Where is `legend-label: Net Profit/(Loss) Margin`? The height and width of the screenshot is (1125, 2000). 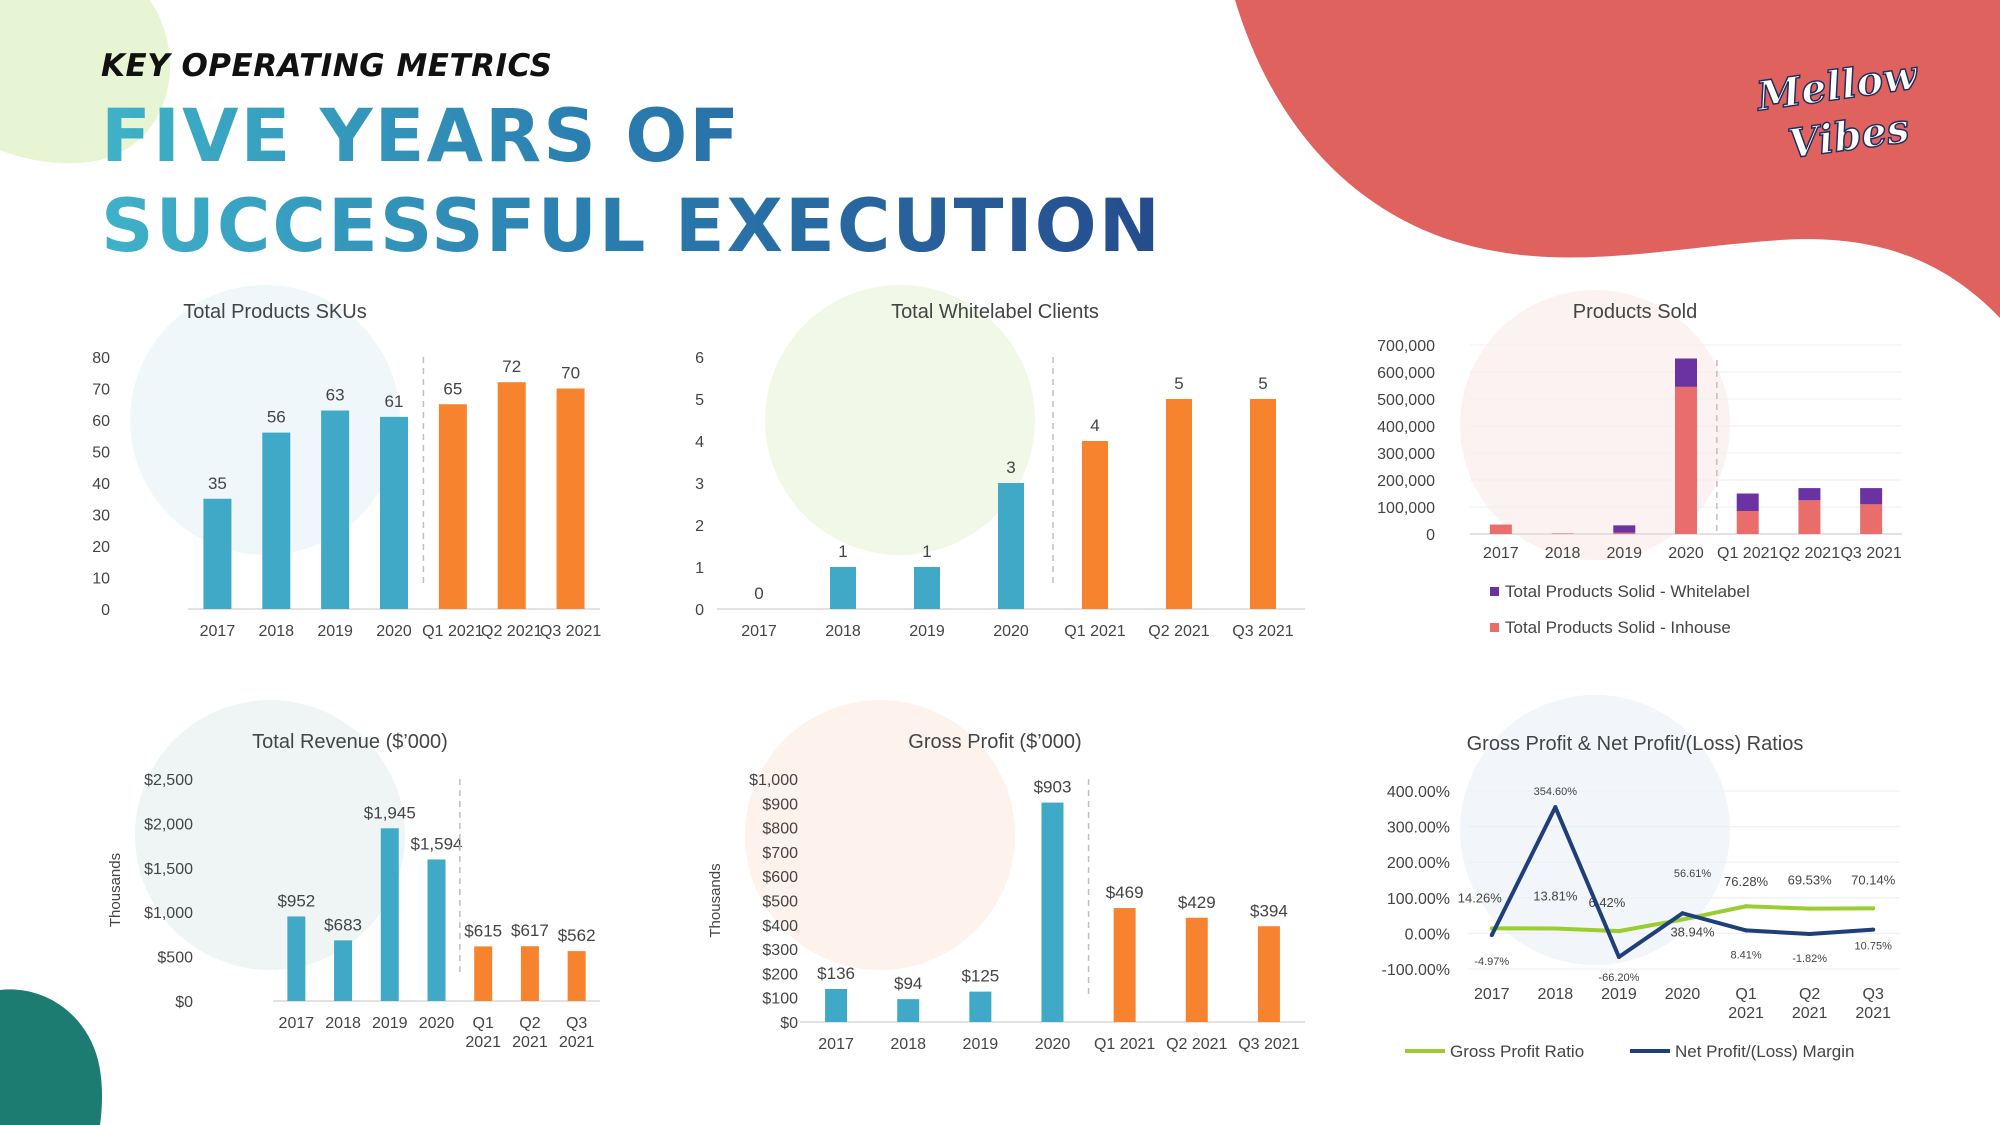
legend-label: Net Profit/(Loss) Margin is located at coordinates (1765, 1051).